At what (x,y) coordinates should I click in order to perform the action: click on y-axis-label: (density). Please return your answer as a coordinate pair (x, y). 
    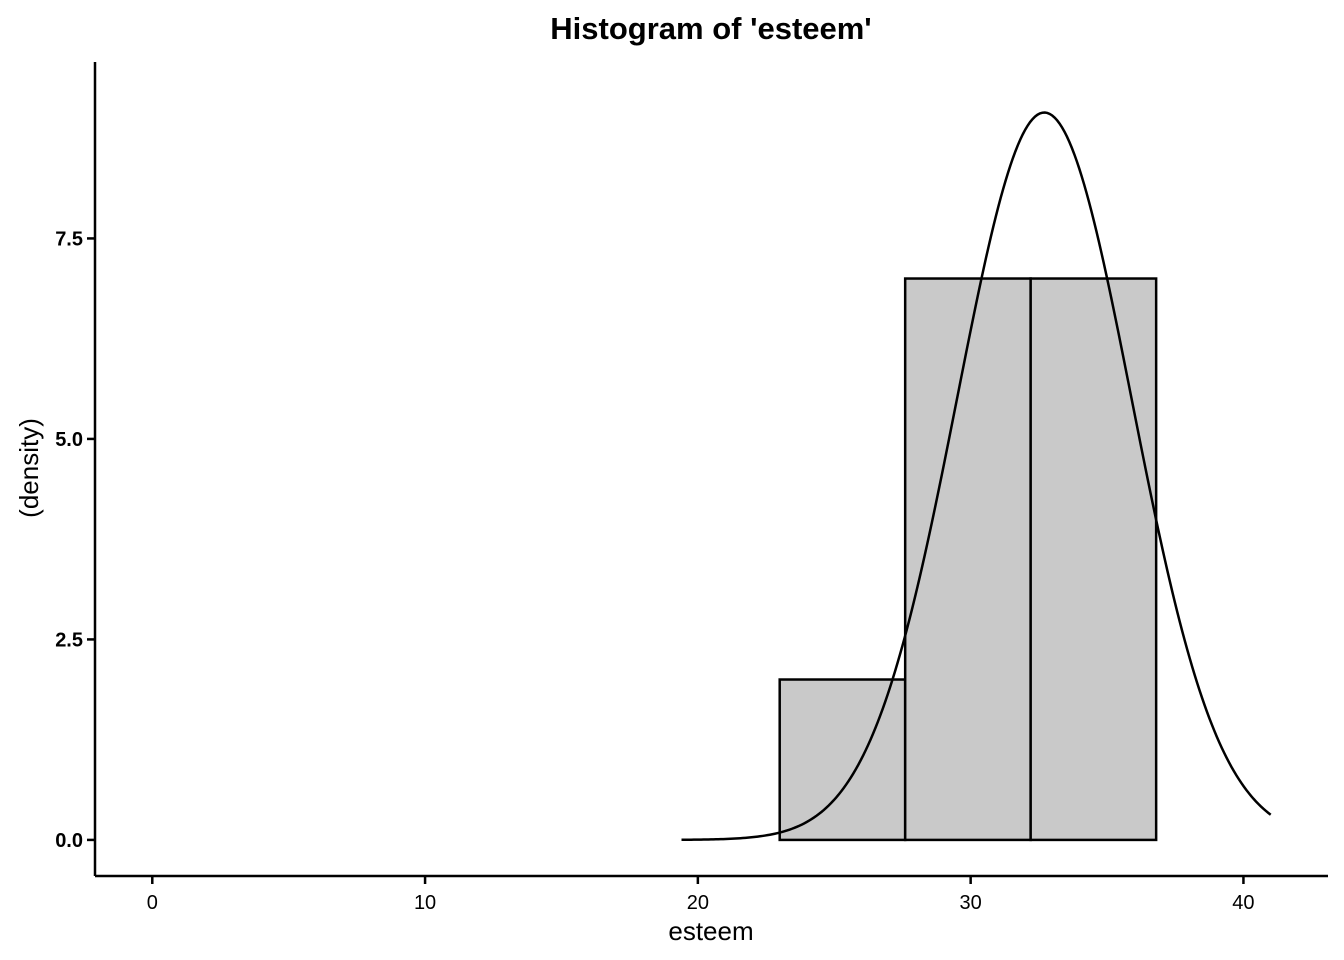
    Looking at the image, I should click on (29, 468).